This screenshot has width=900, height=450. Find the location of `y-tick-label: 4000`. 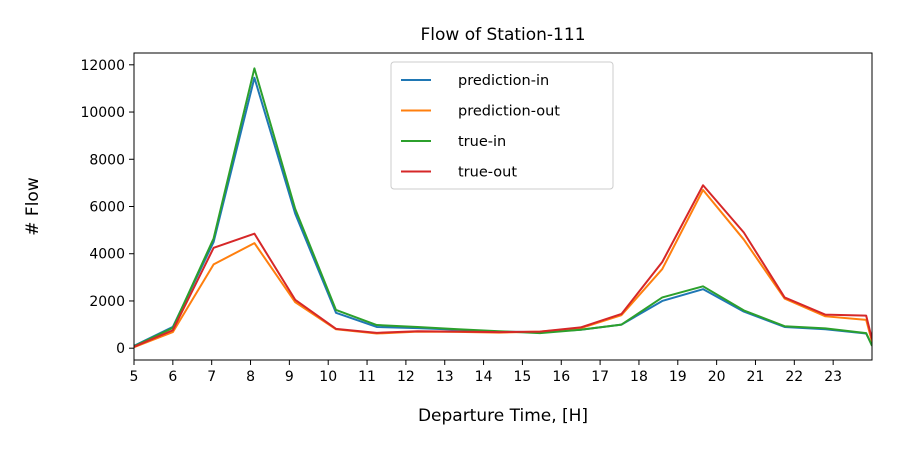

y-tick-label: 4000 is located at coordinates (107, 255).